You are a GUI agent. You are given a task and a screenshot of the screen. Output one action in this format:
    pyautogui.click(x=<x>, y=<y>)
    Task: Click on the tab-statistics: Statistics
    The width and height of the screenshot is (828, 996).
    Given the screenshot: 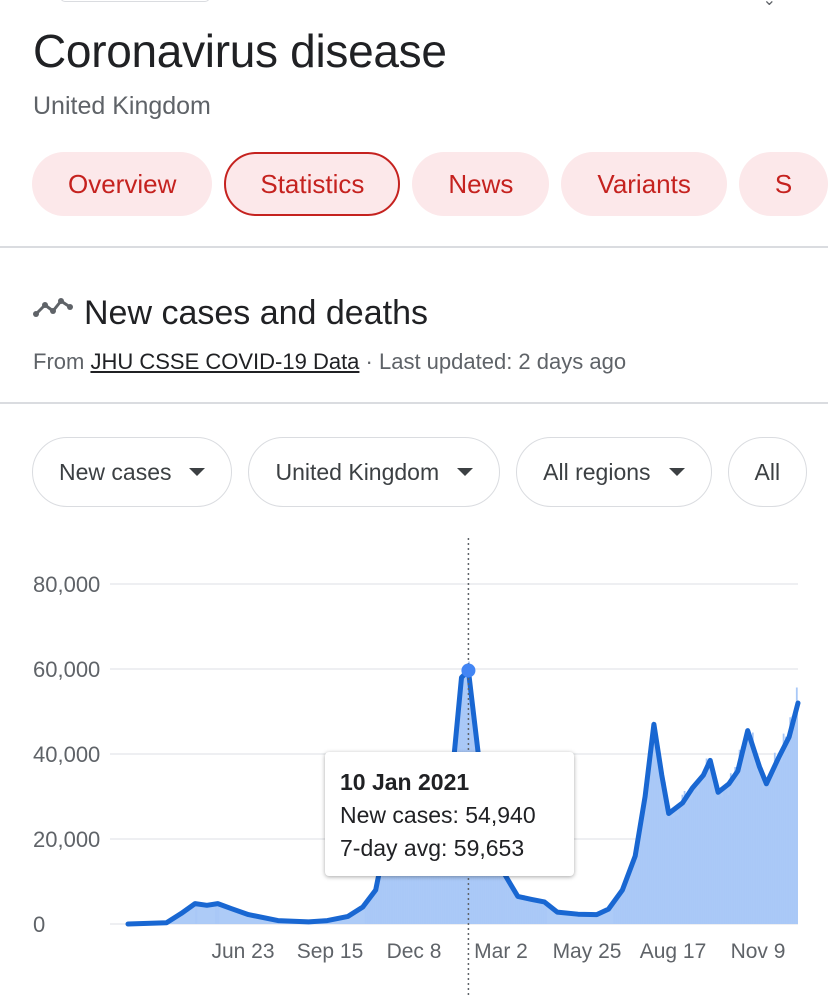 What is the action you would take?
    pyautogui.click(x=312, y=184)
    